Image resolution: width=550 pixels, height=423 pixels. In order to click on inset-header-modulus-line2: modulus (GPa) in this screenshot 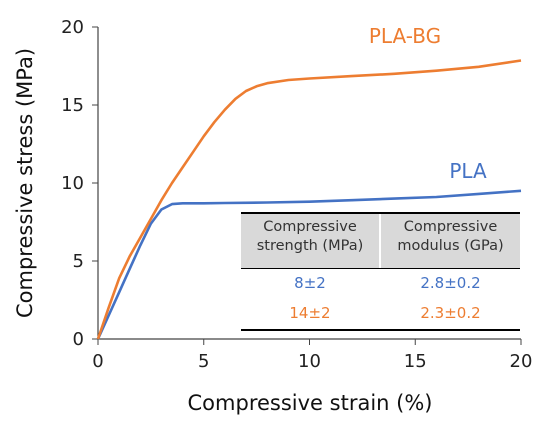, I will do `click(450, 246)`.